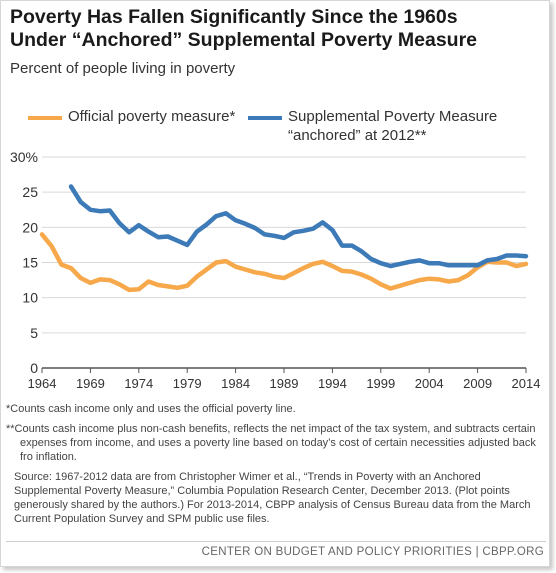 The height and width of the screenshot is (573, 556). I want to click on y-tick-label-25: 25, so click(30, 192).